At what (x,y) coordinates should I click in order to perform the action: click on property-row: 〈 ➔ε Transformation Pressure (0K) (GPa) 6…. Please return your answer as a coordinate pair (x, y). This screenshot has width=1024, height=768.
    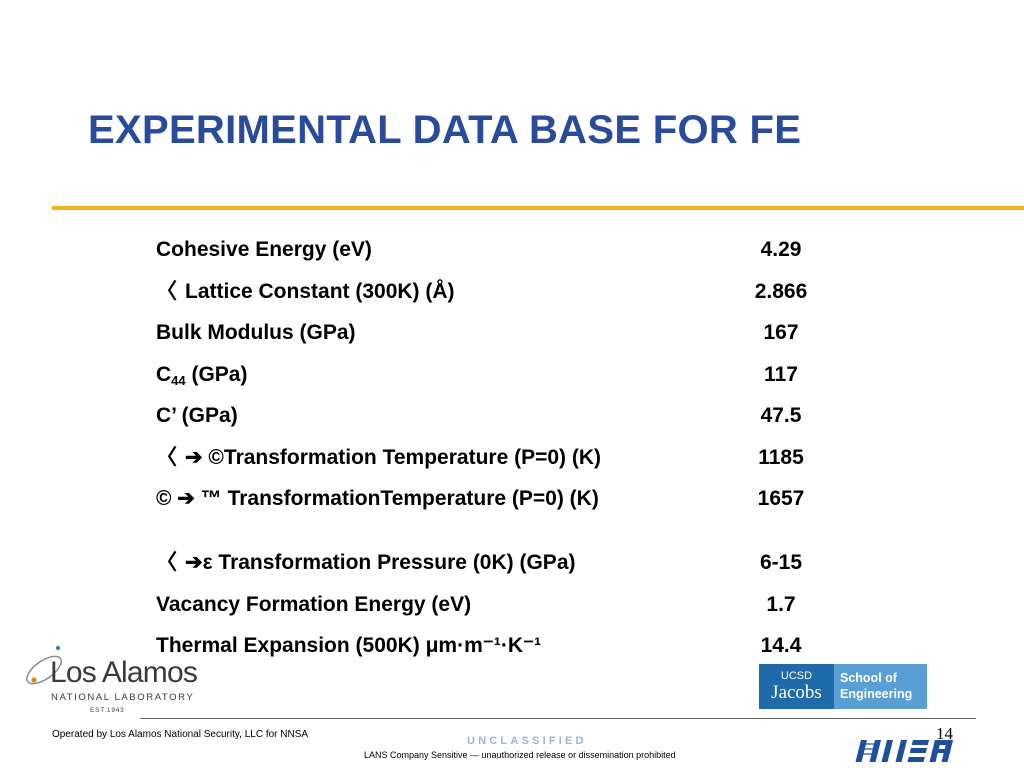
    Looking at the image, I should click on (506, 570).